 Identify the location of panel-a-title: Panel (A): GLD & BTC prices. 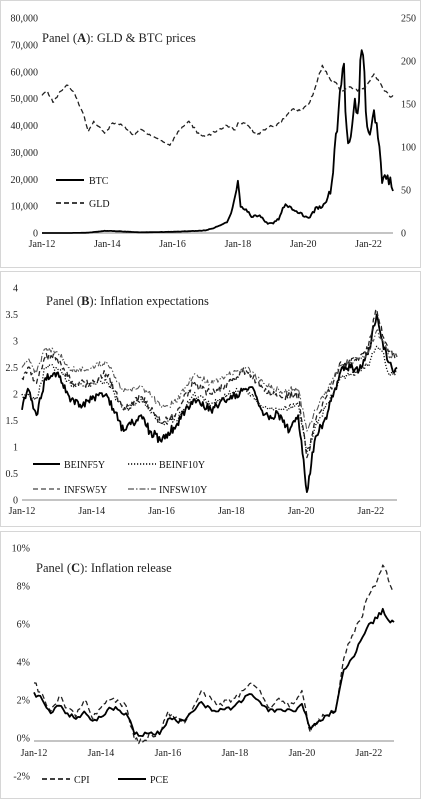
(119, 38).